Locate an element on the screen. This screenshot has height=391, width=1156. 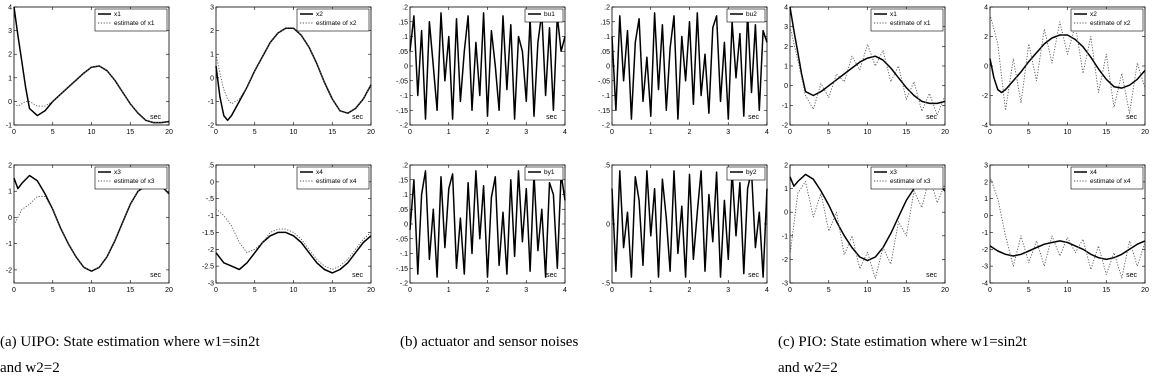
legend-label: by2 is located at coordinates (751, 172).